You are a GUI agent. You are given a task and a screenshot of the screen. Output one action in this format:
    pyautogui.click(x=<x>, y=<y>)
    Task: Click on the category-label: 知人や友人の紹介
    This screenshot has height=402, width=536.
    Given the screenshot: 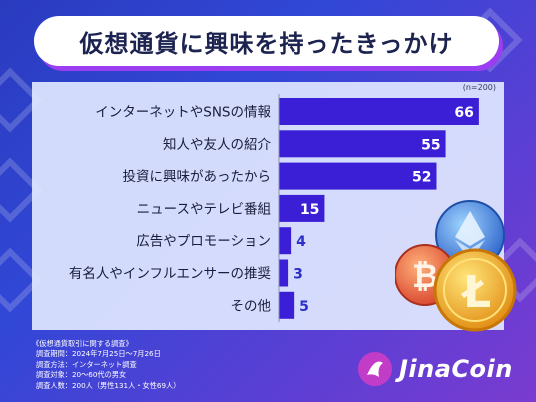 What is the action you would take?
    pyautogui.click(x=217, y=144)
    